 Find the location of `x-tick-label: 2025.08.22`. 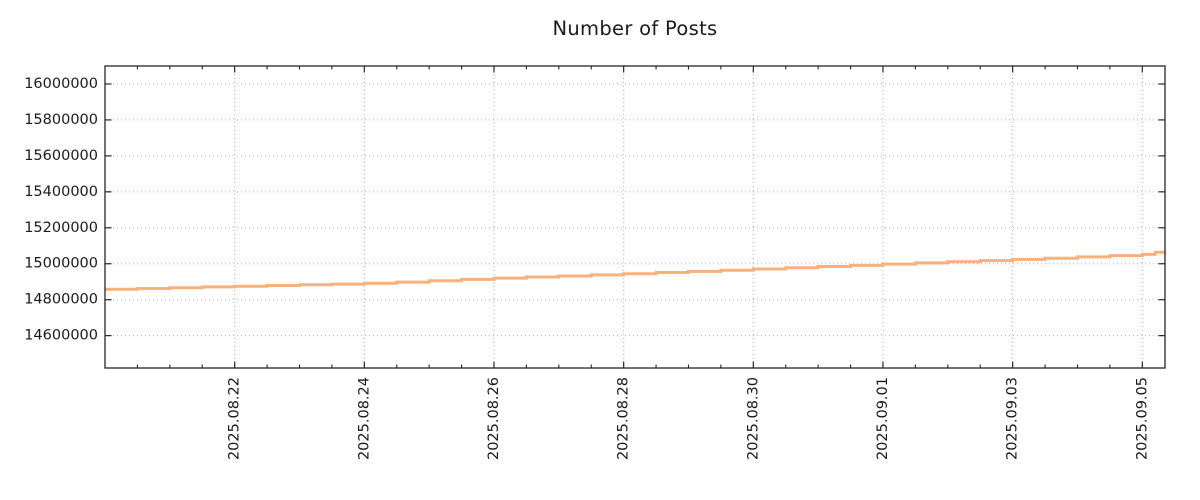

x-tick-label: 2025.08.22 is located at coordinates (235, 418).